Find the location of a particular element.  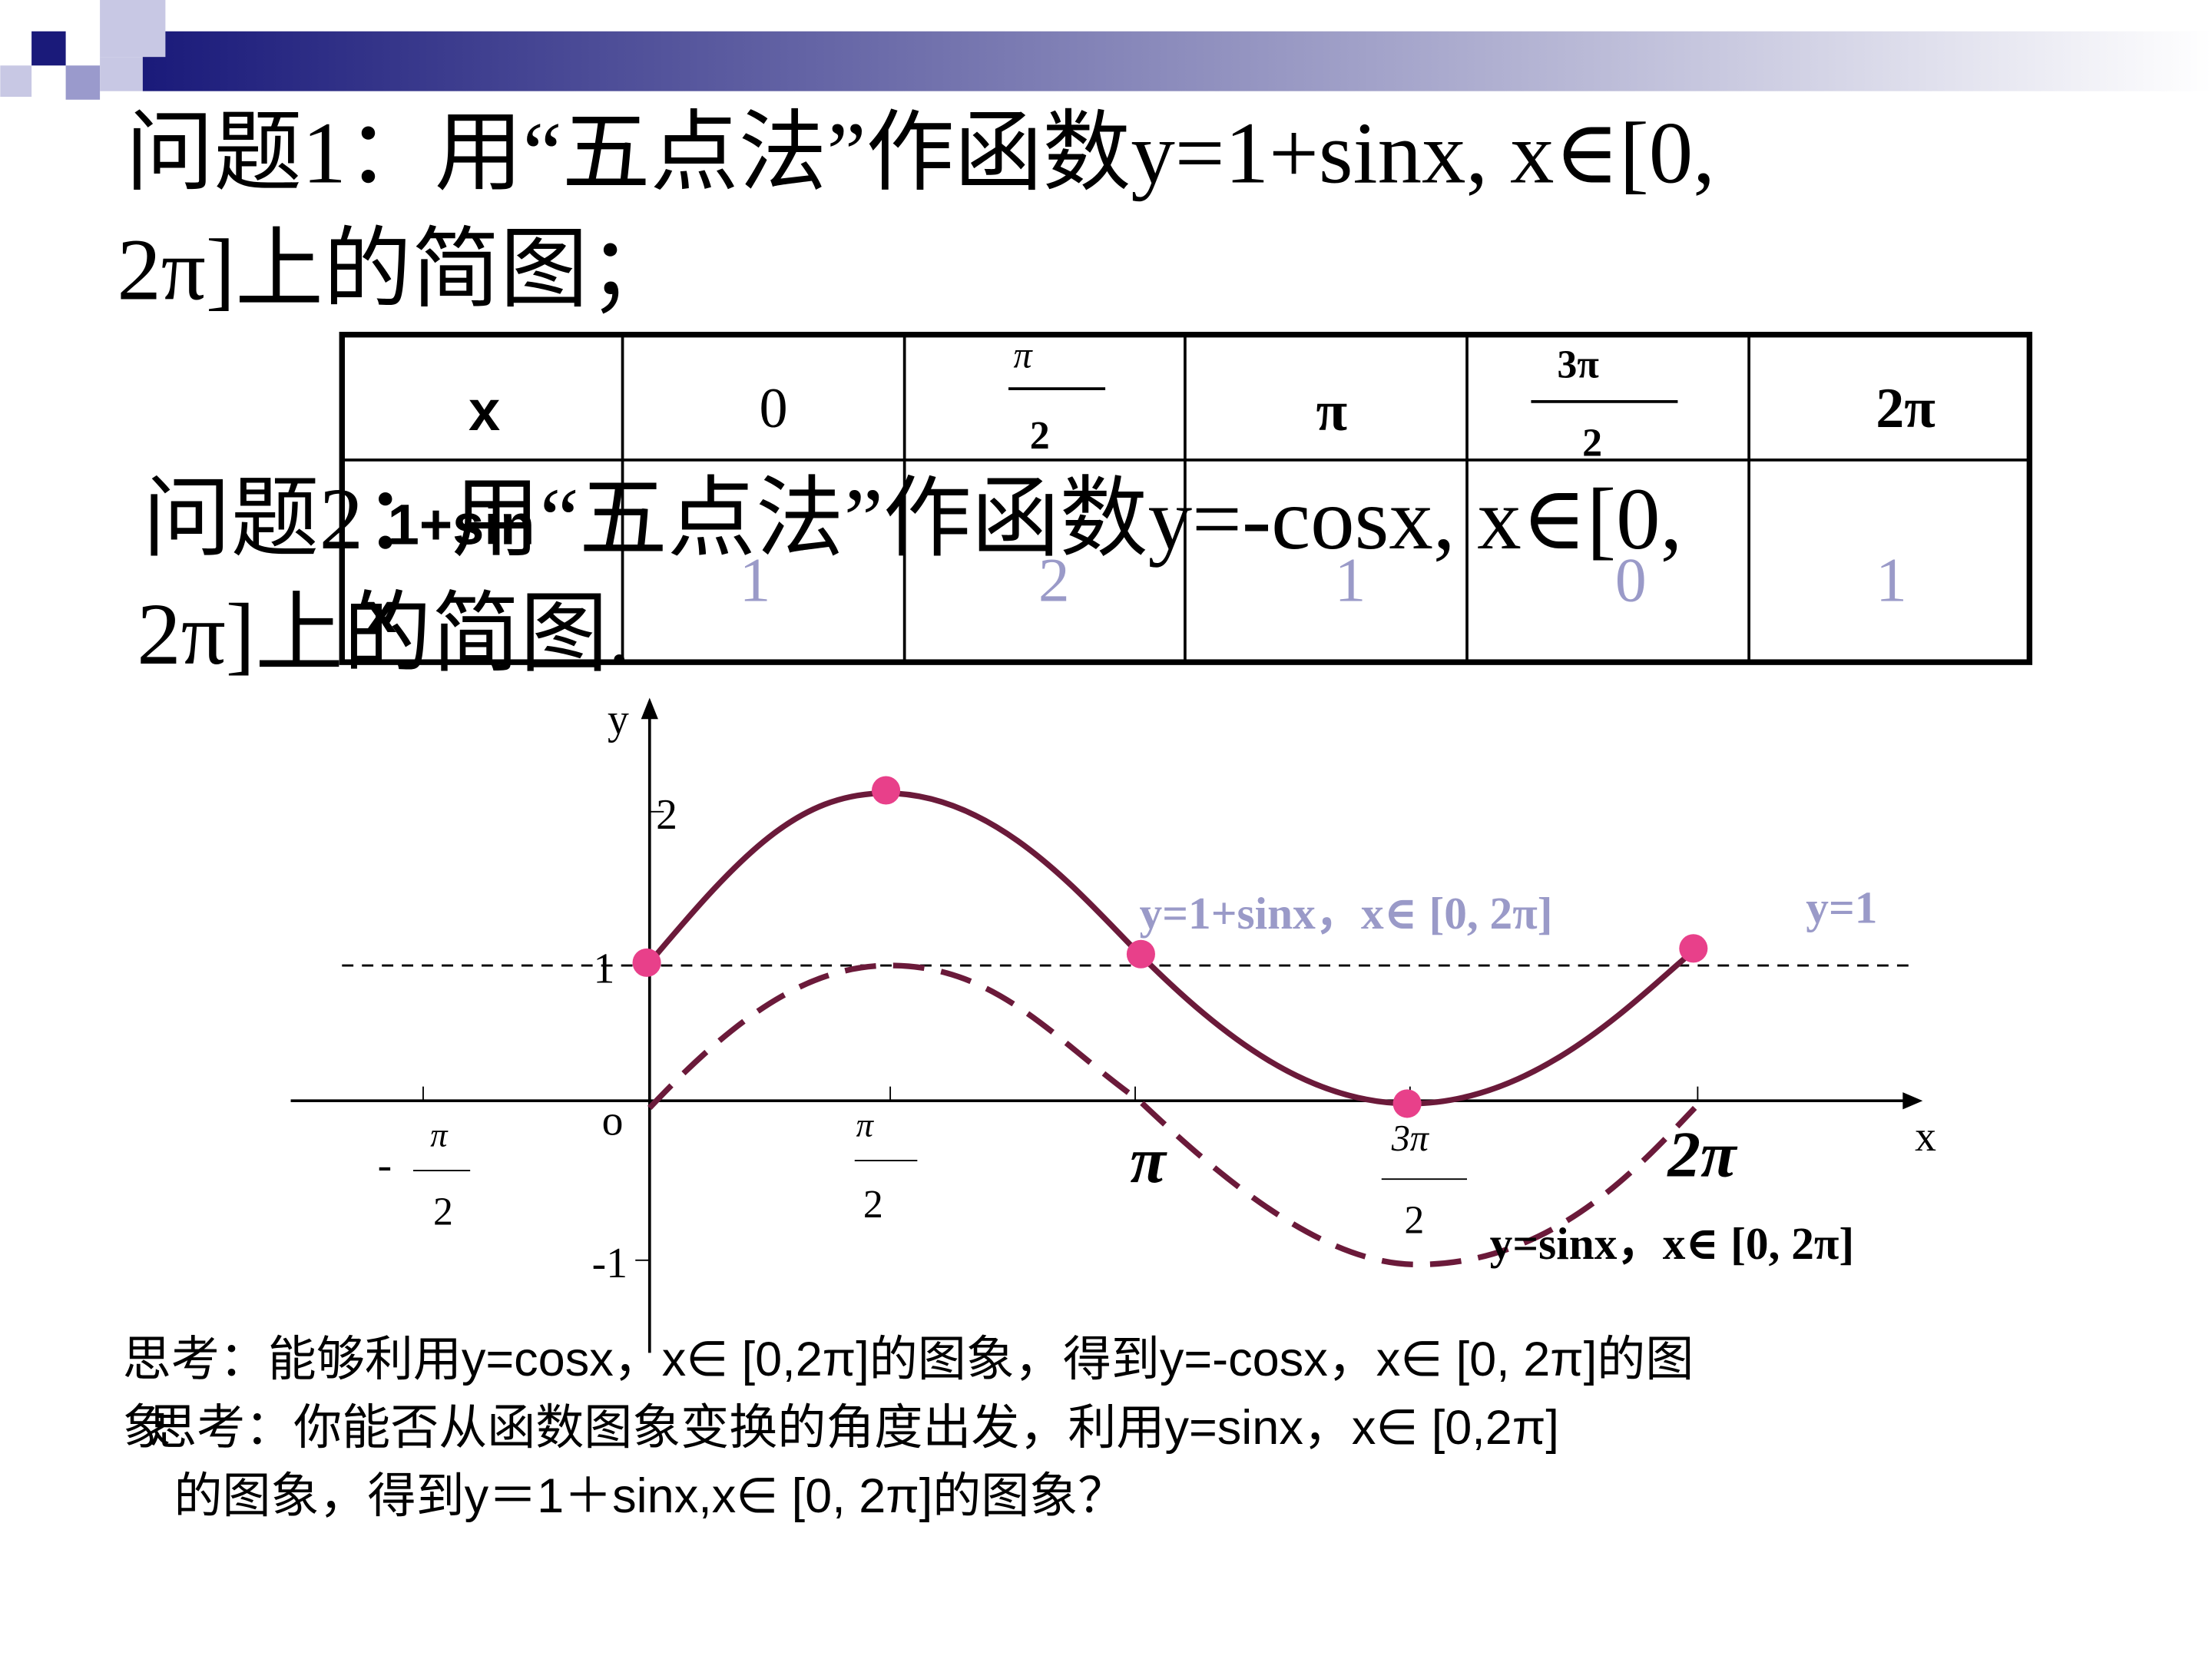

x-tick-label: - is located at coordinates (385, 1165).